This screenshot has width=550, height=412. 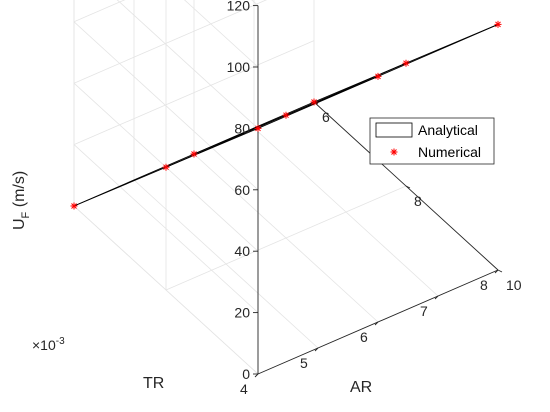 What do you see at coordinates (326, 117) in the screenshot?
I see `y-tick-label: 6` at bounding box center [326, 117].